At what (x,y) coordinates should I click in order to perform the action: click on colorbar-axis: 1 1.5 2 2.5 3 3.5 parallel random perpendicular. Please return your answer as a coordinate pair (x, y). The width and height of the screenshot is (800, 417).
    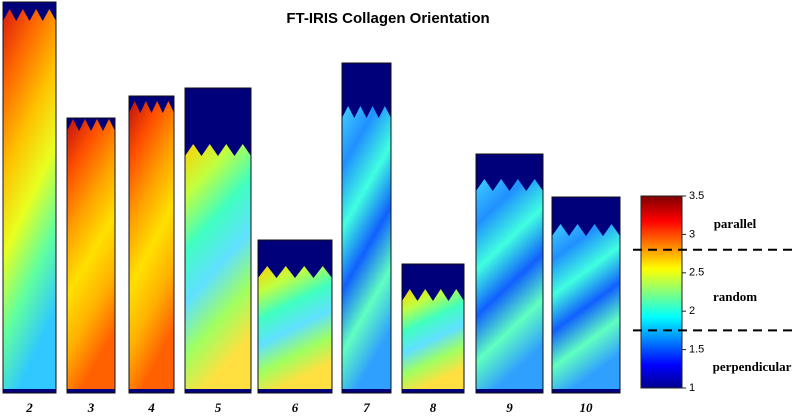
    Looking at the image, I should click on (712, 292).